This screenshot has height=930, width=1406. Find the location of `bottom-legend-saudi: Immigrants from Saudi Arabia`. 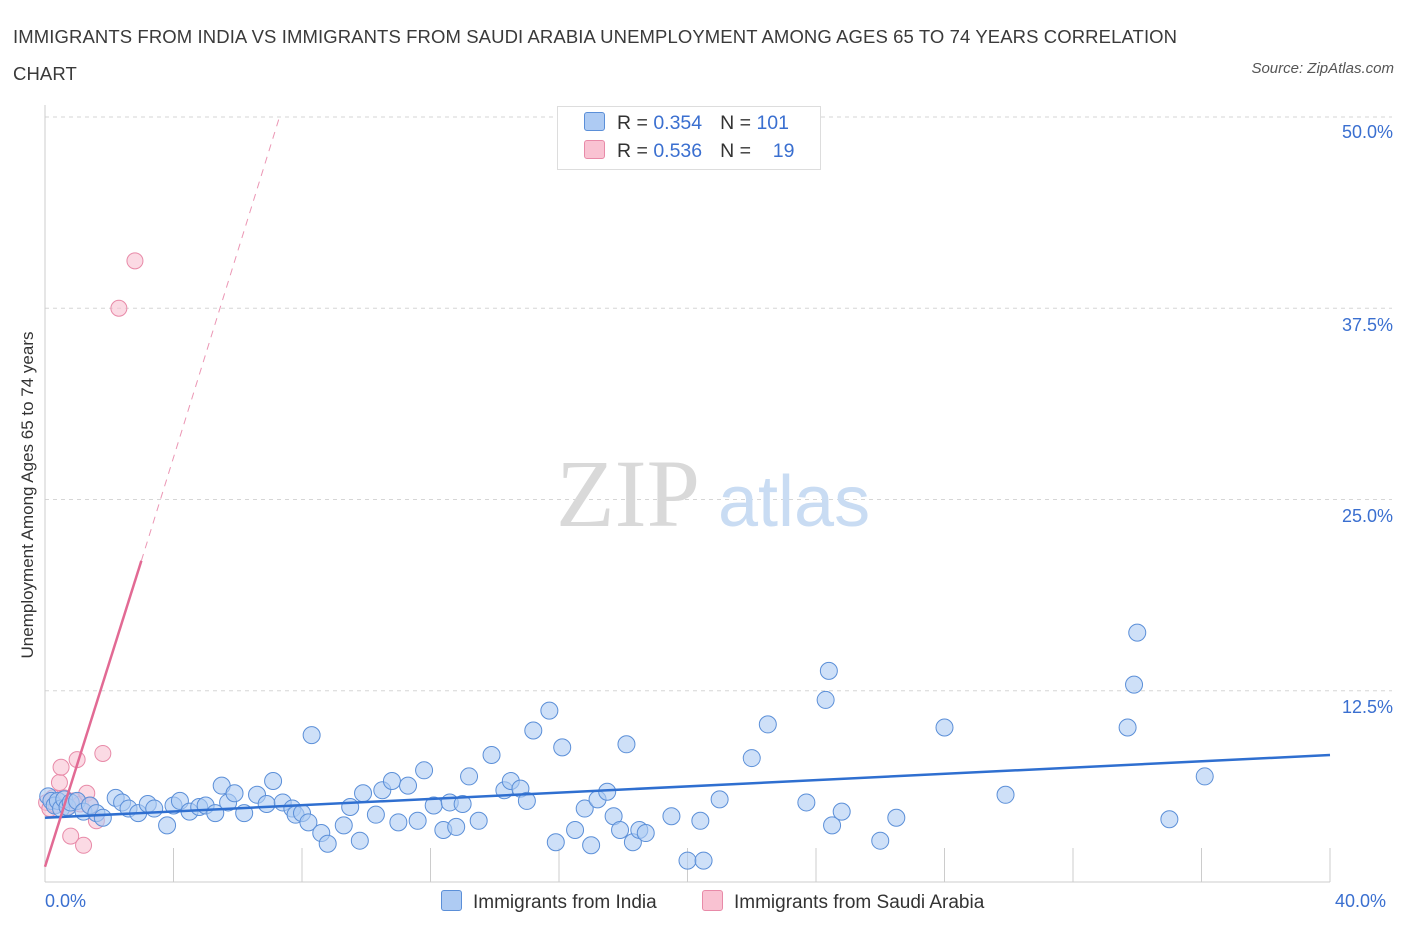

bottom-legend-saudi: Immigrants from Saudi Arabia is located at coordinates (843, 902).